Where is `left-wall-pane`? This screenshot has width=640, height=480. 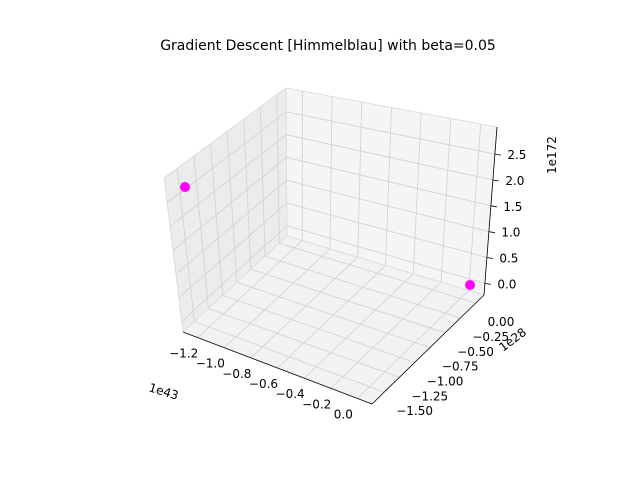
left-wall-pane is located at coordinates (225, 210).